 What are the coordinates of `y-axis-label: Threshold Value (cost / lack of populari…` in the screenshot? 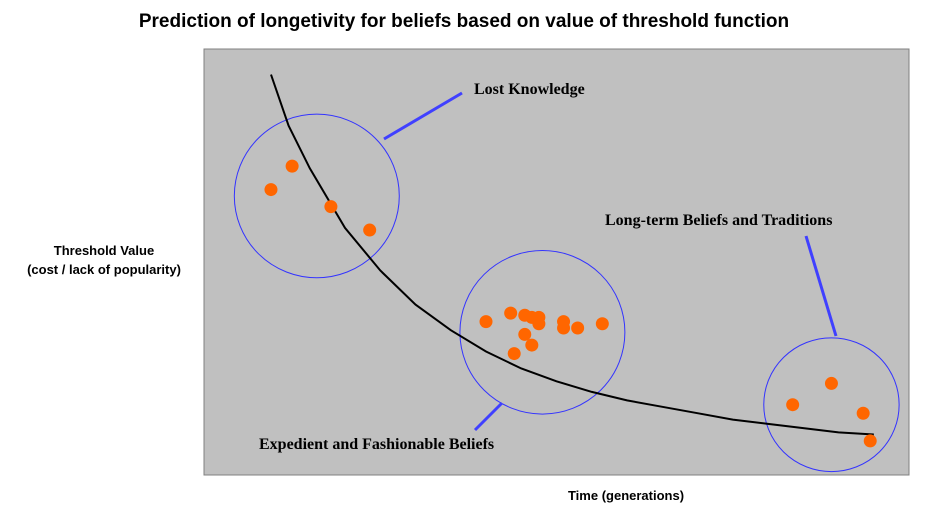 It's located at (104, 260).